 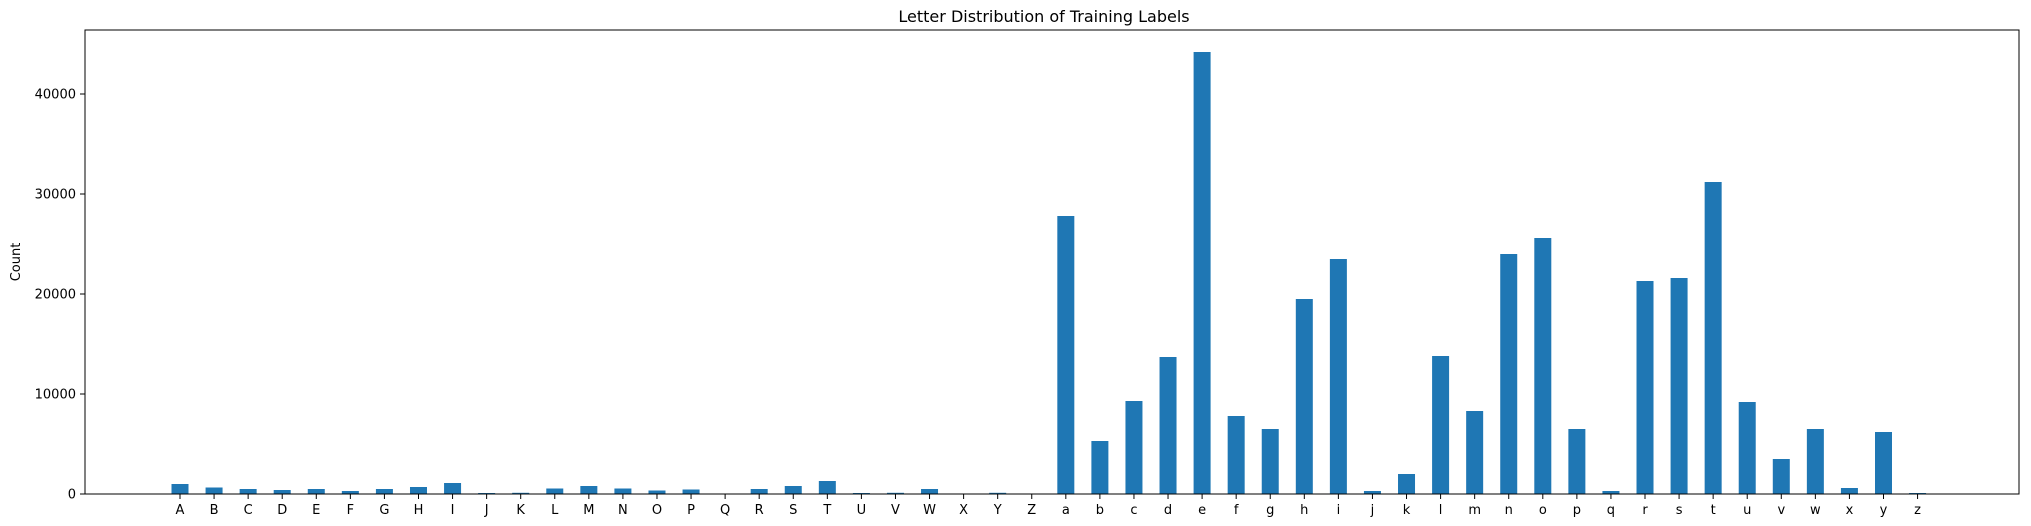 What do you see at coordinates (282, 492) in the screenshot?
I see `bar-D` at bounding box center [282, 492].